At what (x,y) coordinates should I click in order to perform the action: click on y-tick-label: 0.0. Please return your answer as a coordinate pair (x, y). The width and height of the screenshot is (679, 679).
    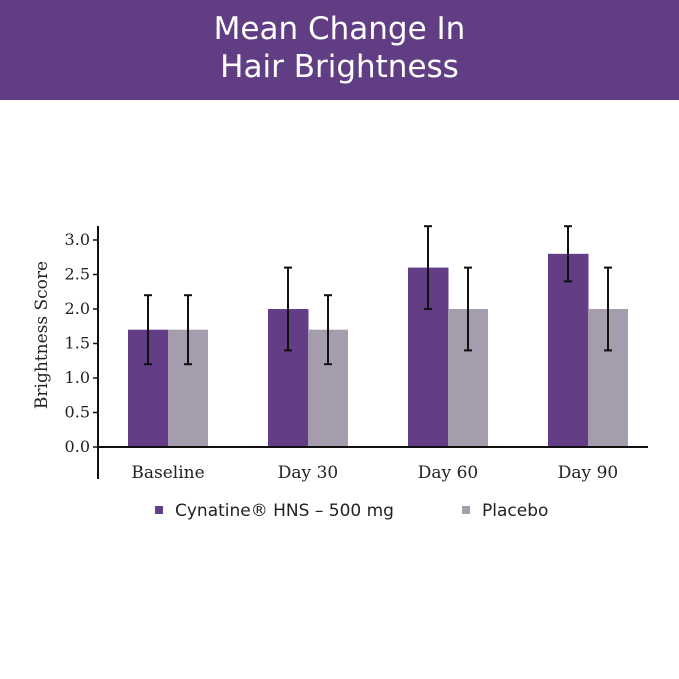
    Looking at the image, I should click on (77, 446).